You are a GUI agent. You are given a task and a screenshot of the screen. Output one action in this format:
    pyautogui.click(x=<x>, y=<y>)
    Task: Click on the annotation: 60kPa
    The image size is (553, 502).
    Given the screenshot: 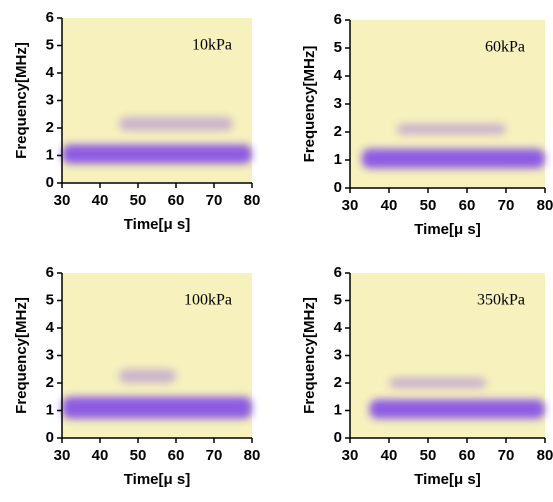 What is the action you would take?
    pyautogui.click(x=505, y=47)
    